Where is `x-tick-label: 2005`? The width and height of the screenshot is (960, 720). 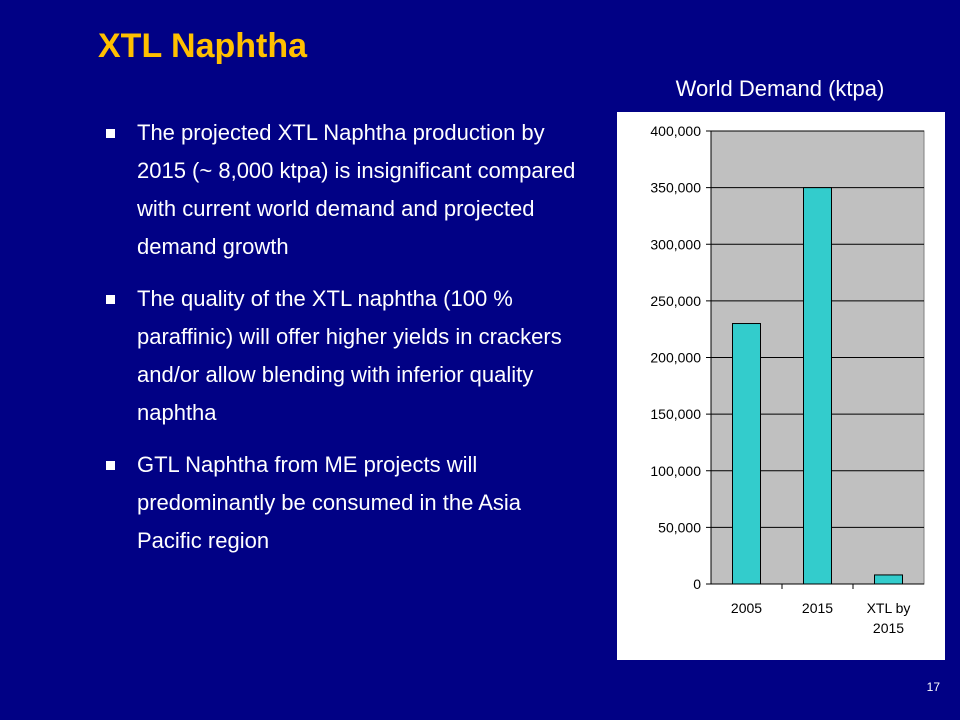 x-tick-label: 2005 is located at coordinates (746, 608).